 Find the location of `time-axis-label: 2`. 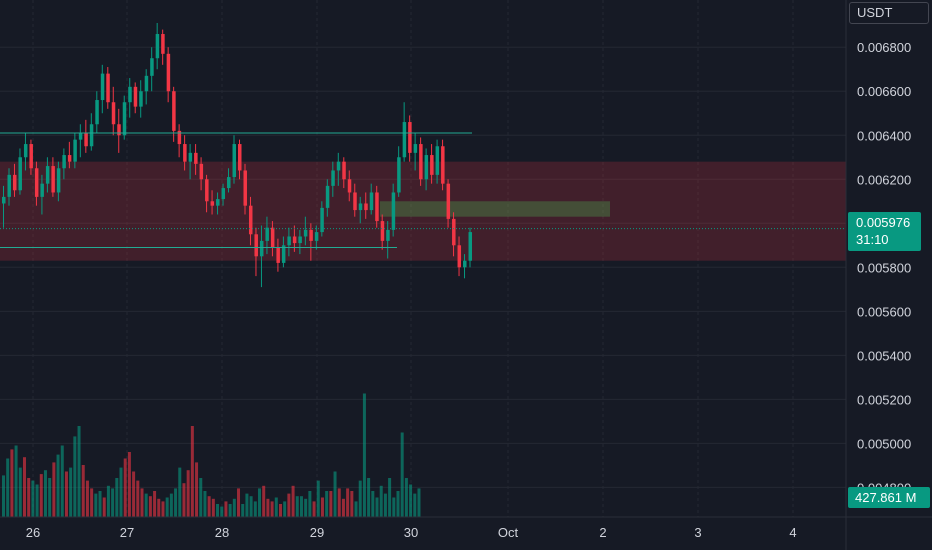

time-axis-label: 2 is located at coordinates (602, 532).